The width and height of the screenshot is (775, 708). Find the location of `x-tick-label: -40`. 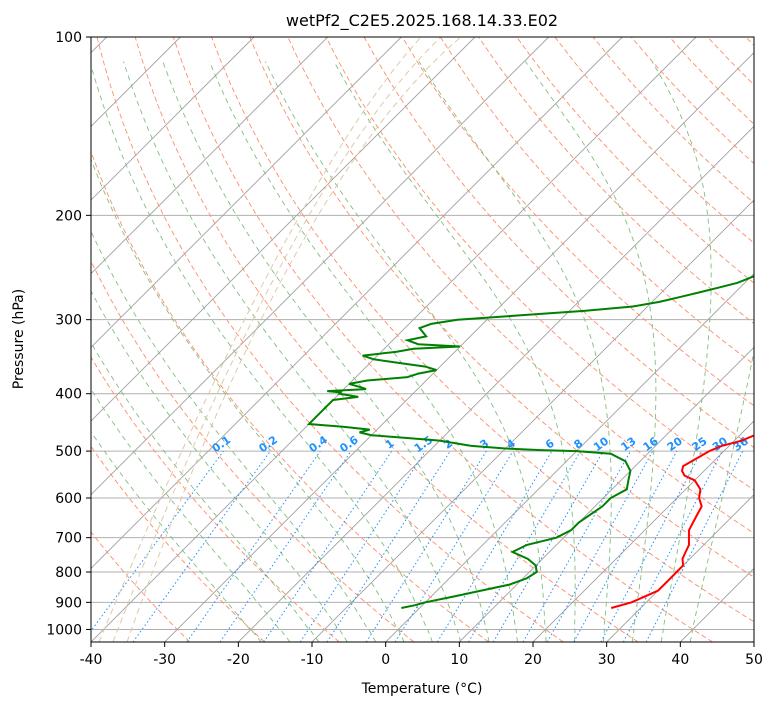

x-tick-label: -40 is located at coordinates (91, 660).